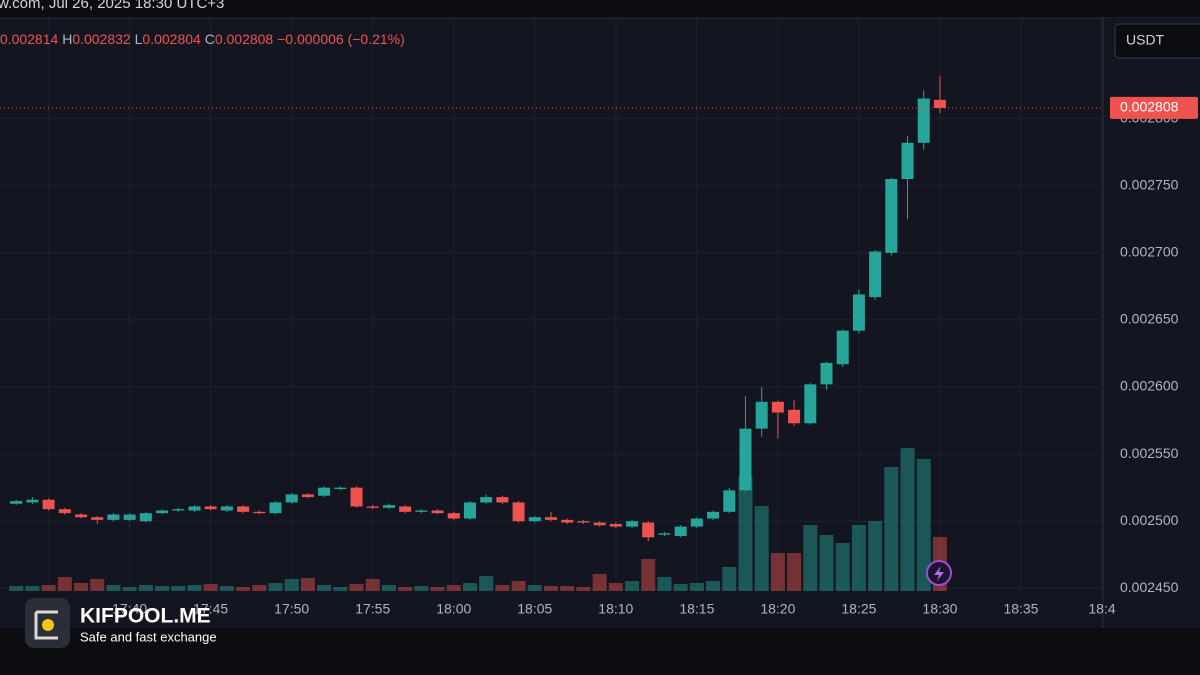 The image size is (1200, 675). Describe the element at coordinates (29, 39) in the screenshot. I see `open-value: 0.002814` at that location.